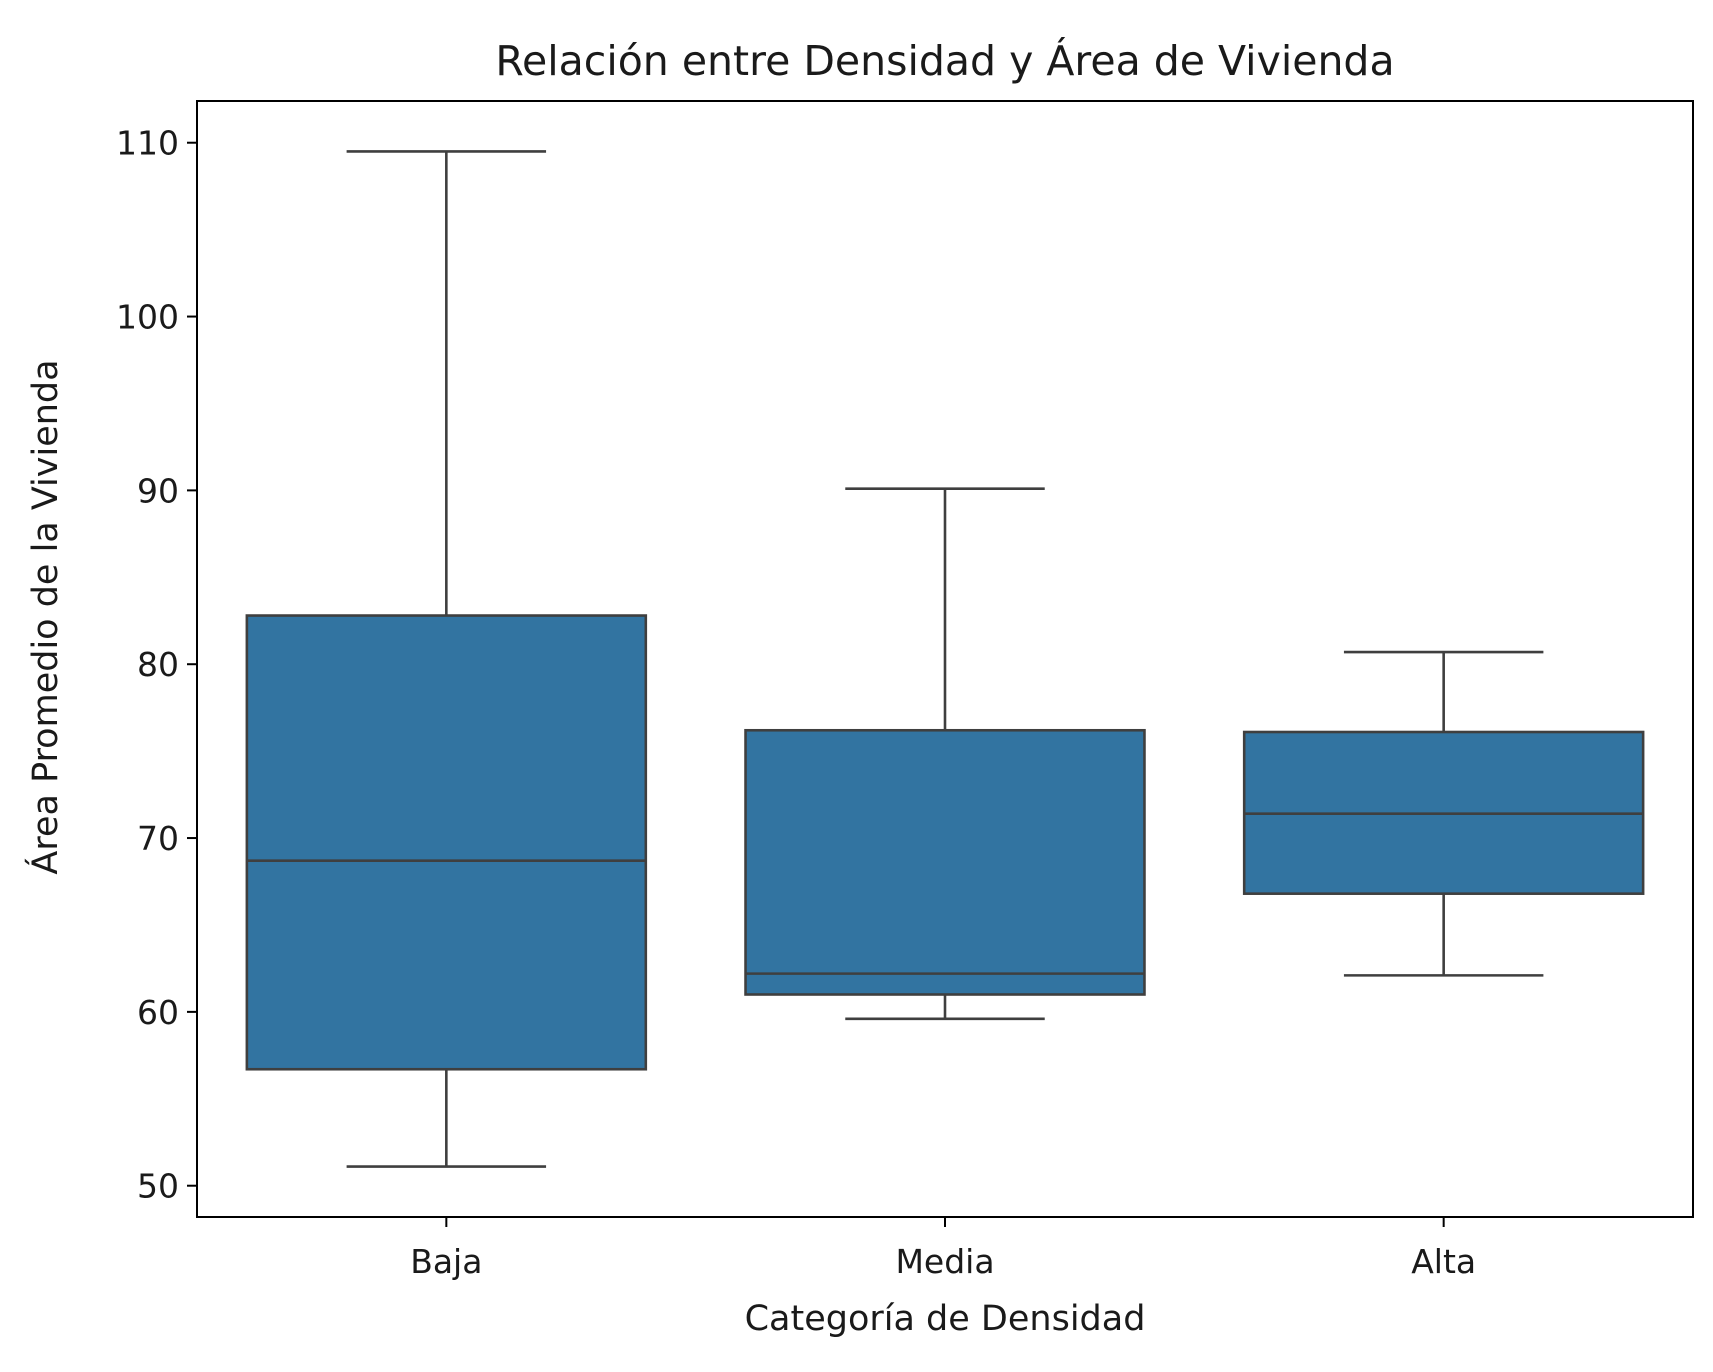 The width and height of the screenshot is (1713, 1372). I want to click on y-tick-label-60: 60, so click(158, 1012).